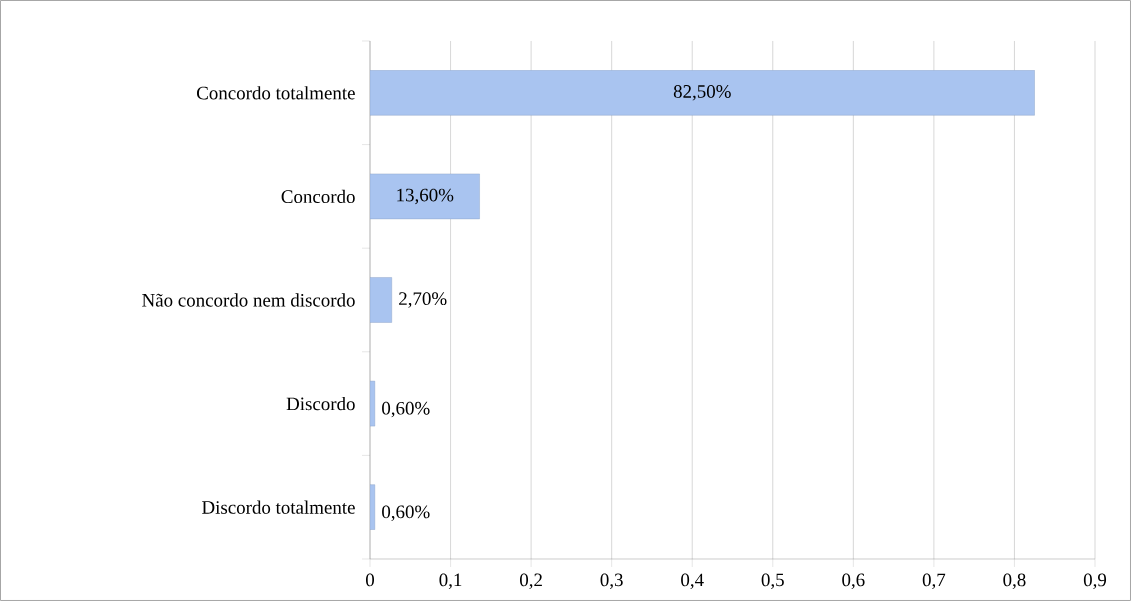 The height and width of the screenshot is (601, 1131). What do you see at coordinates (318, 196) in the screenshot?
I see `y-tick-label: Concordo` at bounding box center [318, 196].